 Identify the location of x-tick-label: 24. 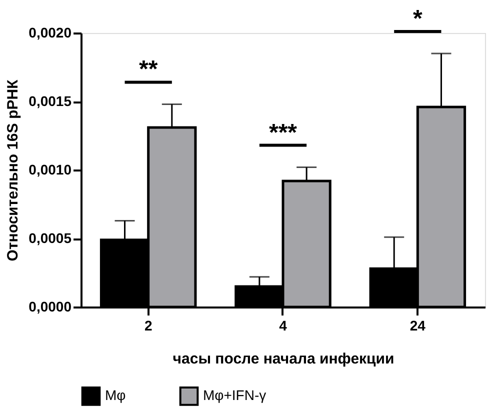
(418, 326).